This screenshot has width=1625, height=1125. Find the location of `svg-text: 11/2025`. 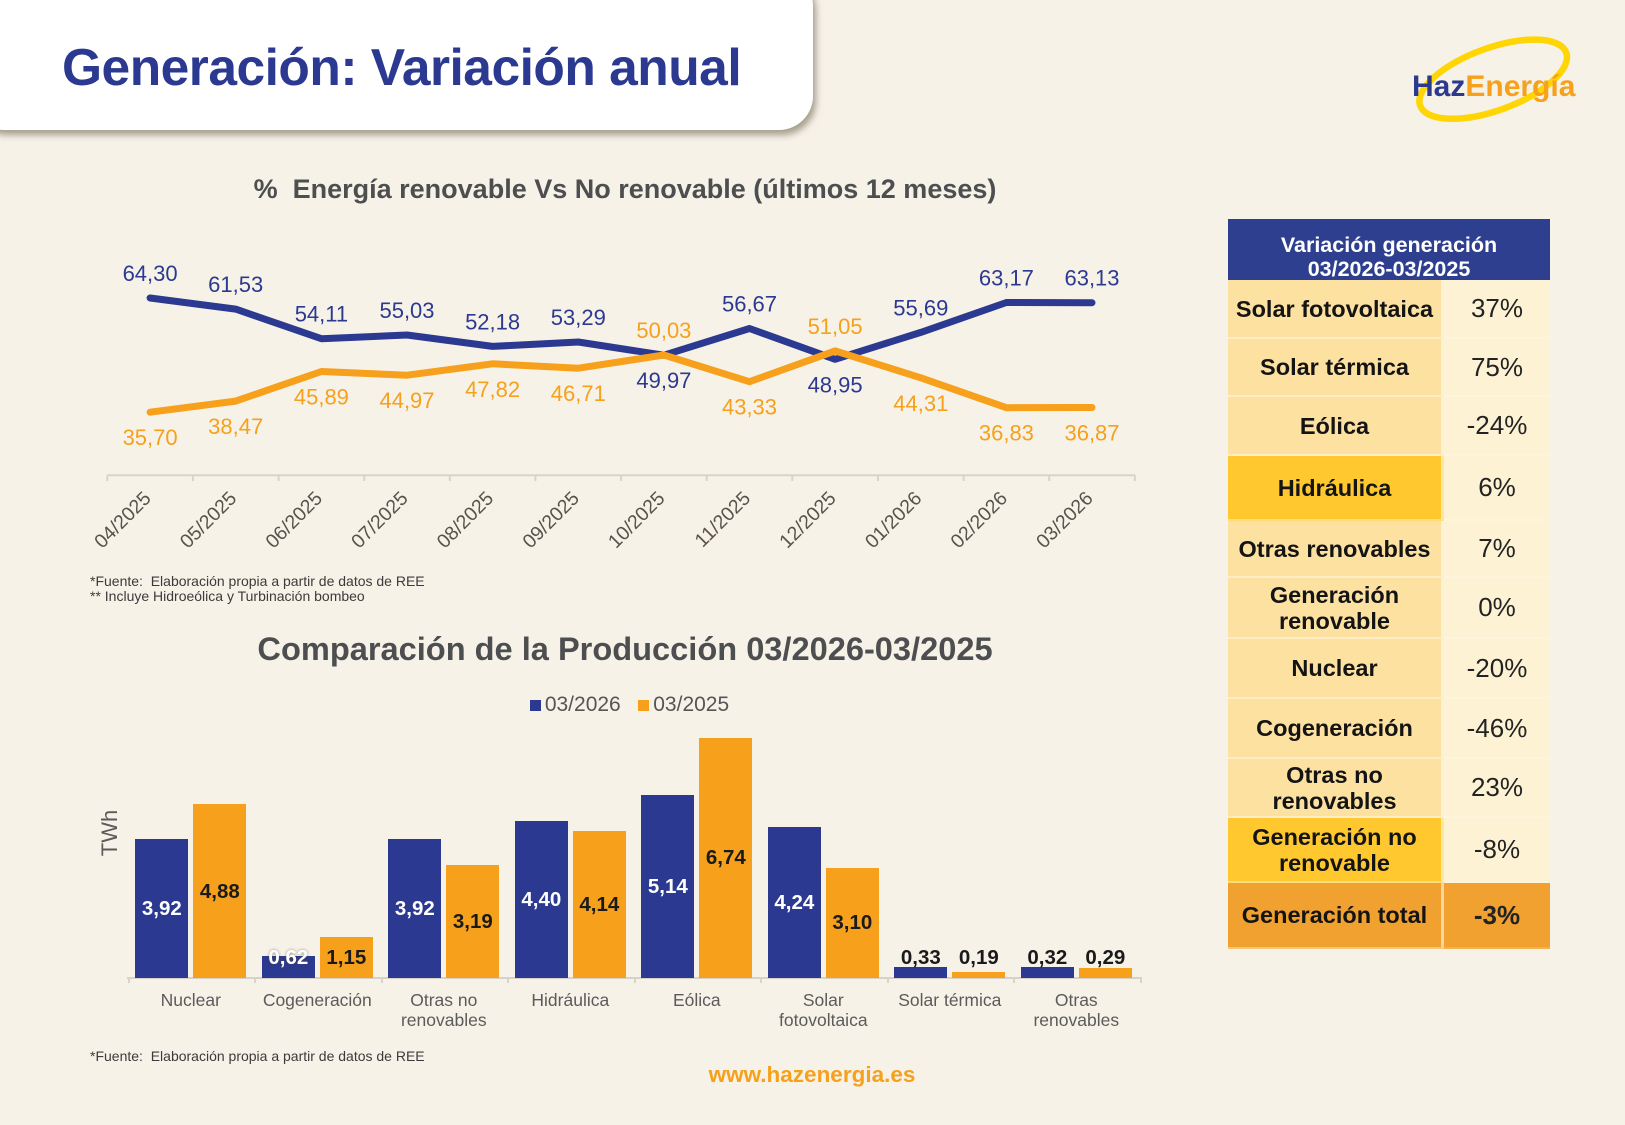

svg-text: 11/2025 is located at coordinates (723, 519).